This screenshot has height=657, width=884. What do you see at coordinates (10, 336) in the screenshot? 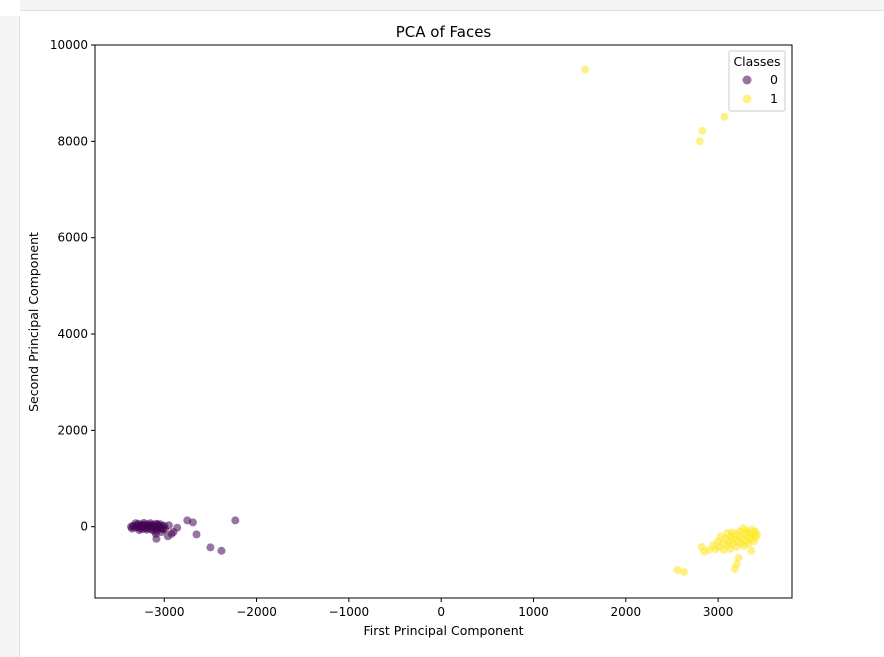
I see `notebook-cell-gutter` at bounding box center [10, 336].